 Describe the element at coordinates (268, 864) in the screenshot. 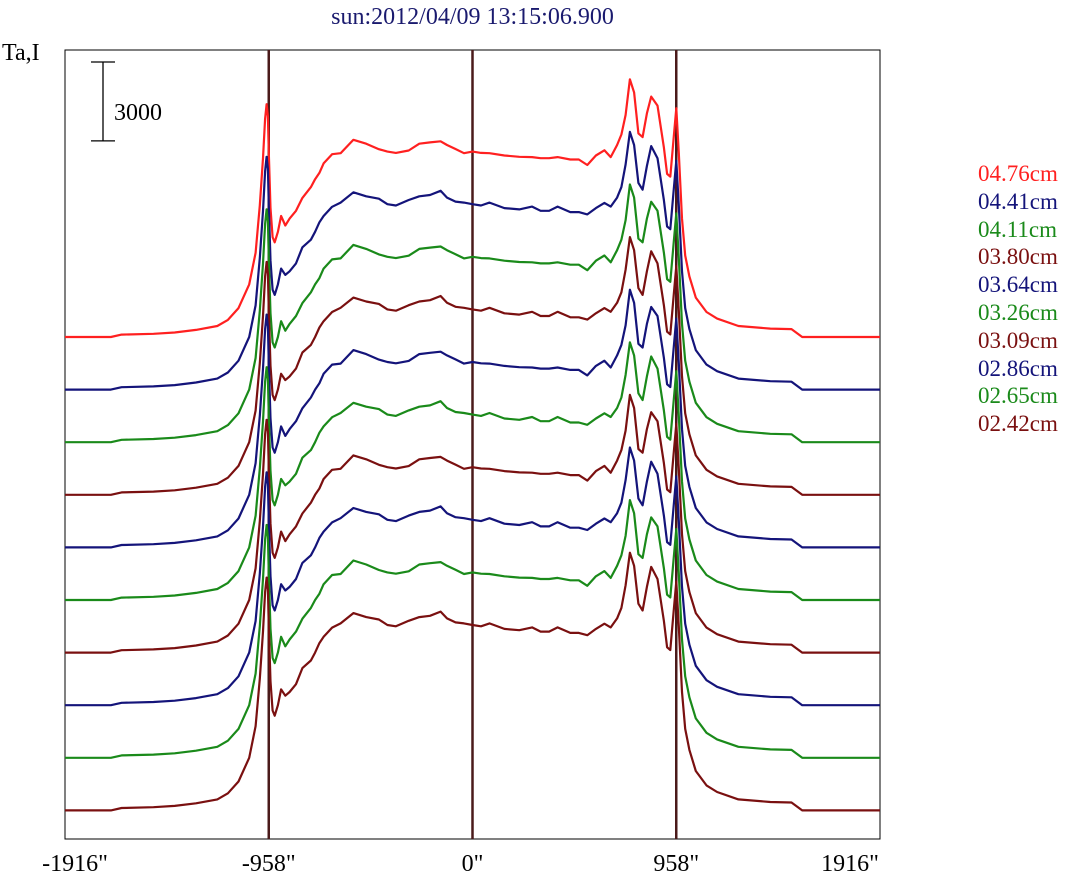

I see `x-tick-label: -958"` at that location.